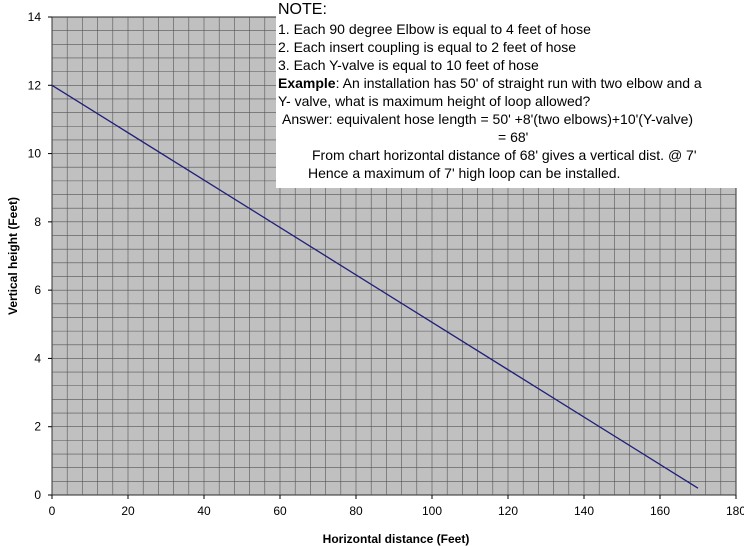 The width and height of the screenshot is (744, 546). What do you see at coordinates (35, 85) in the screenshot?
I see `y-tick-label: 12` at bounding box center [35, 85].